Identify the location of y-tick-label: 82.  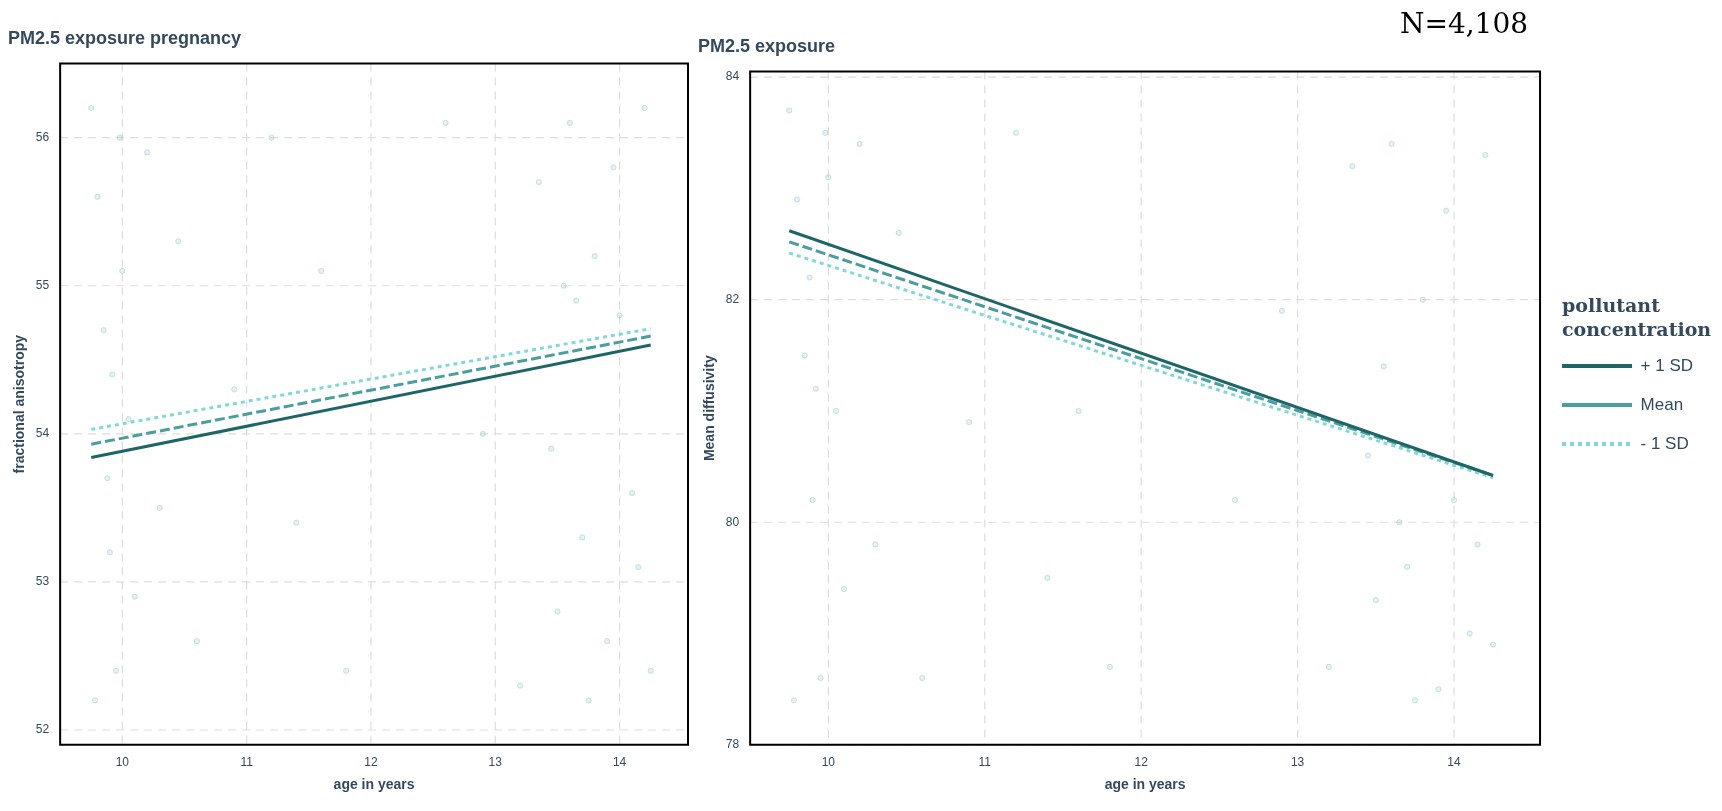
(732, 299).